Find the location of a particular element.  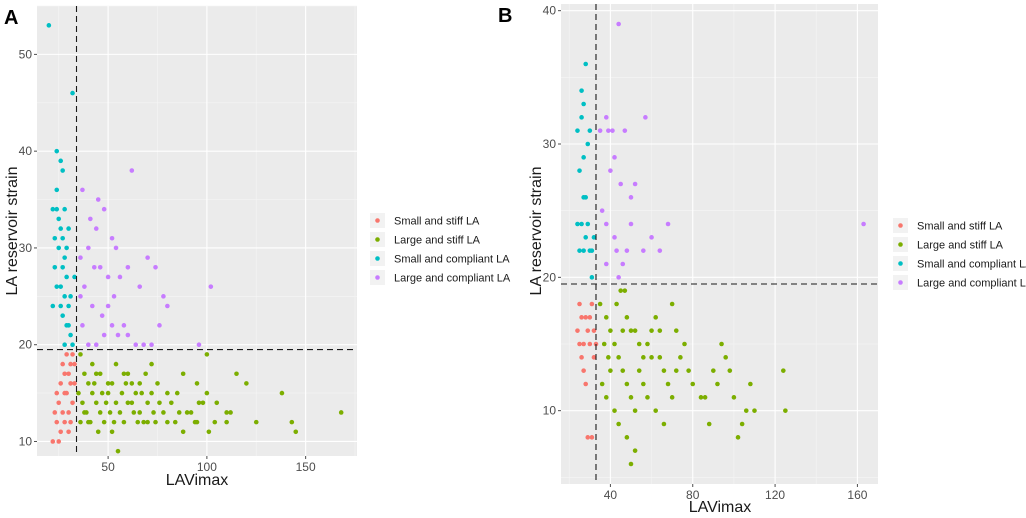

y-tick-label: 20 is located at coordinates (550, 277).